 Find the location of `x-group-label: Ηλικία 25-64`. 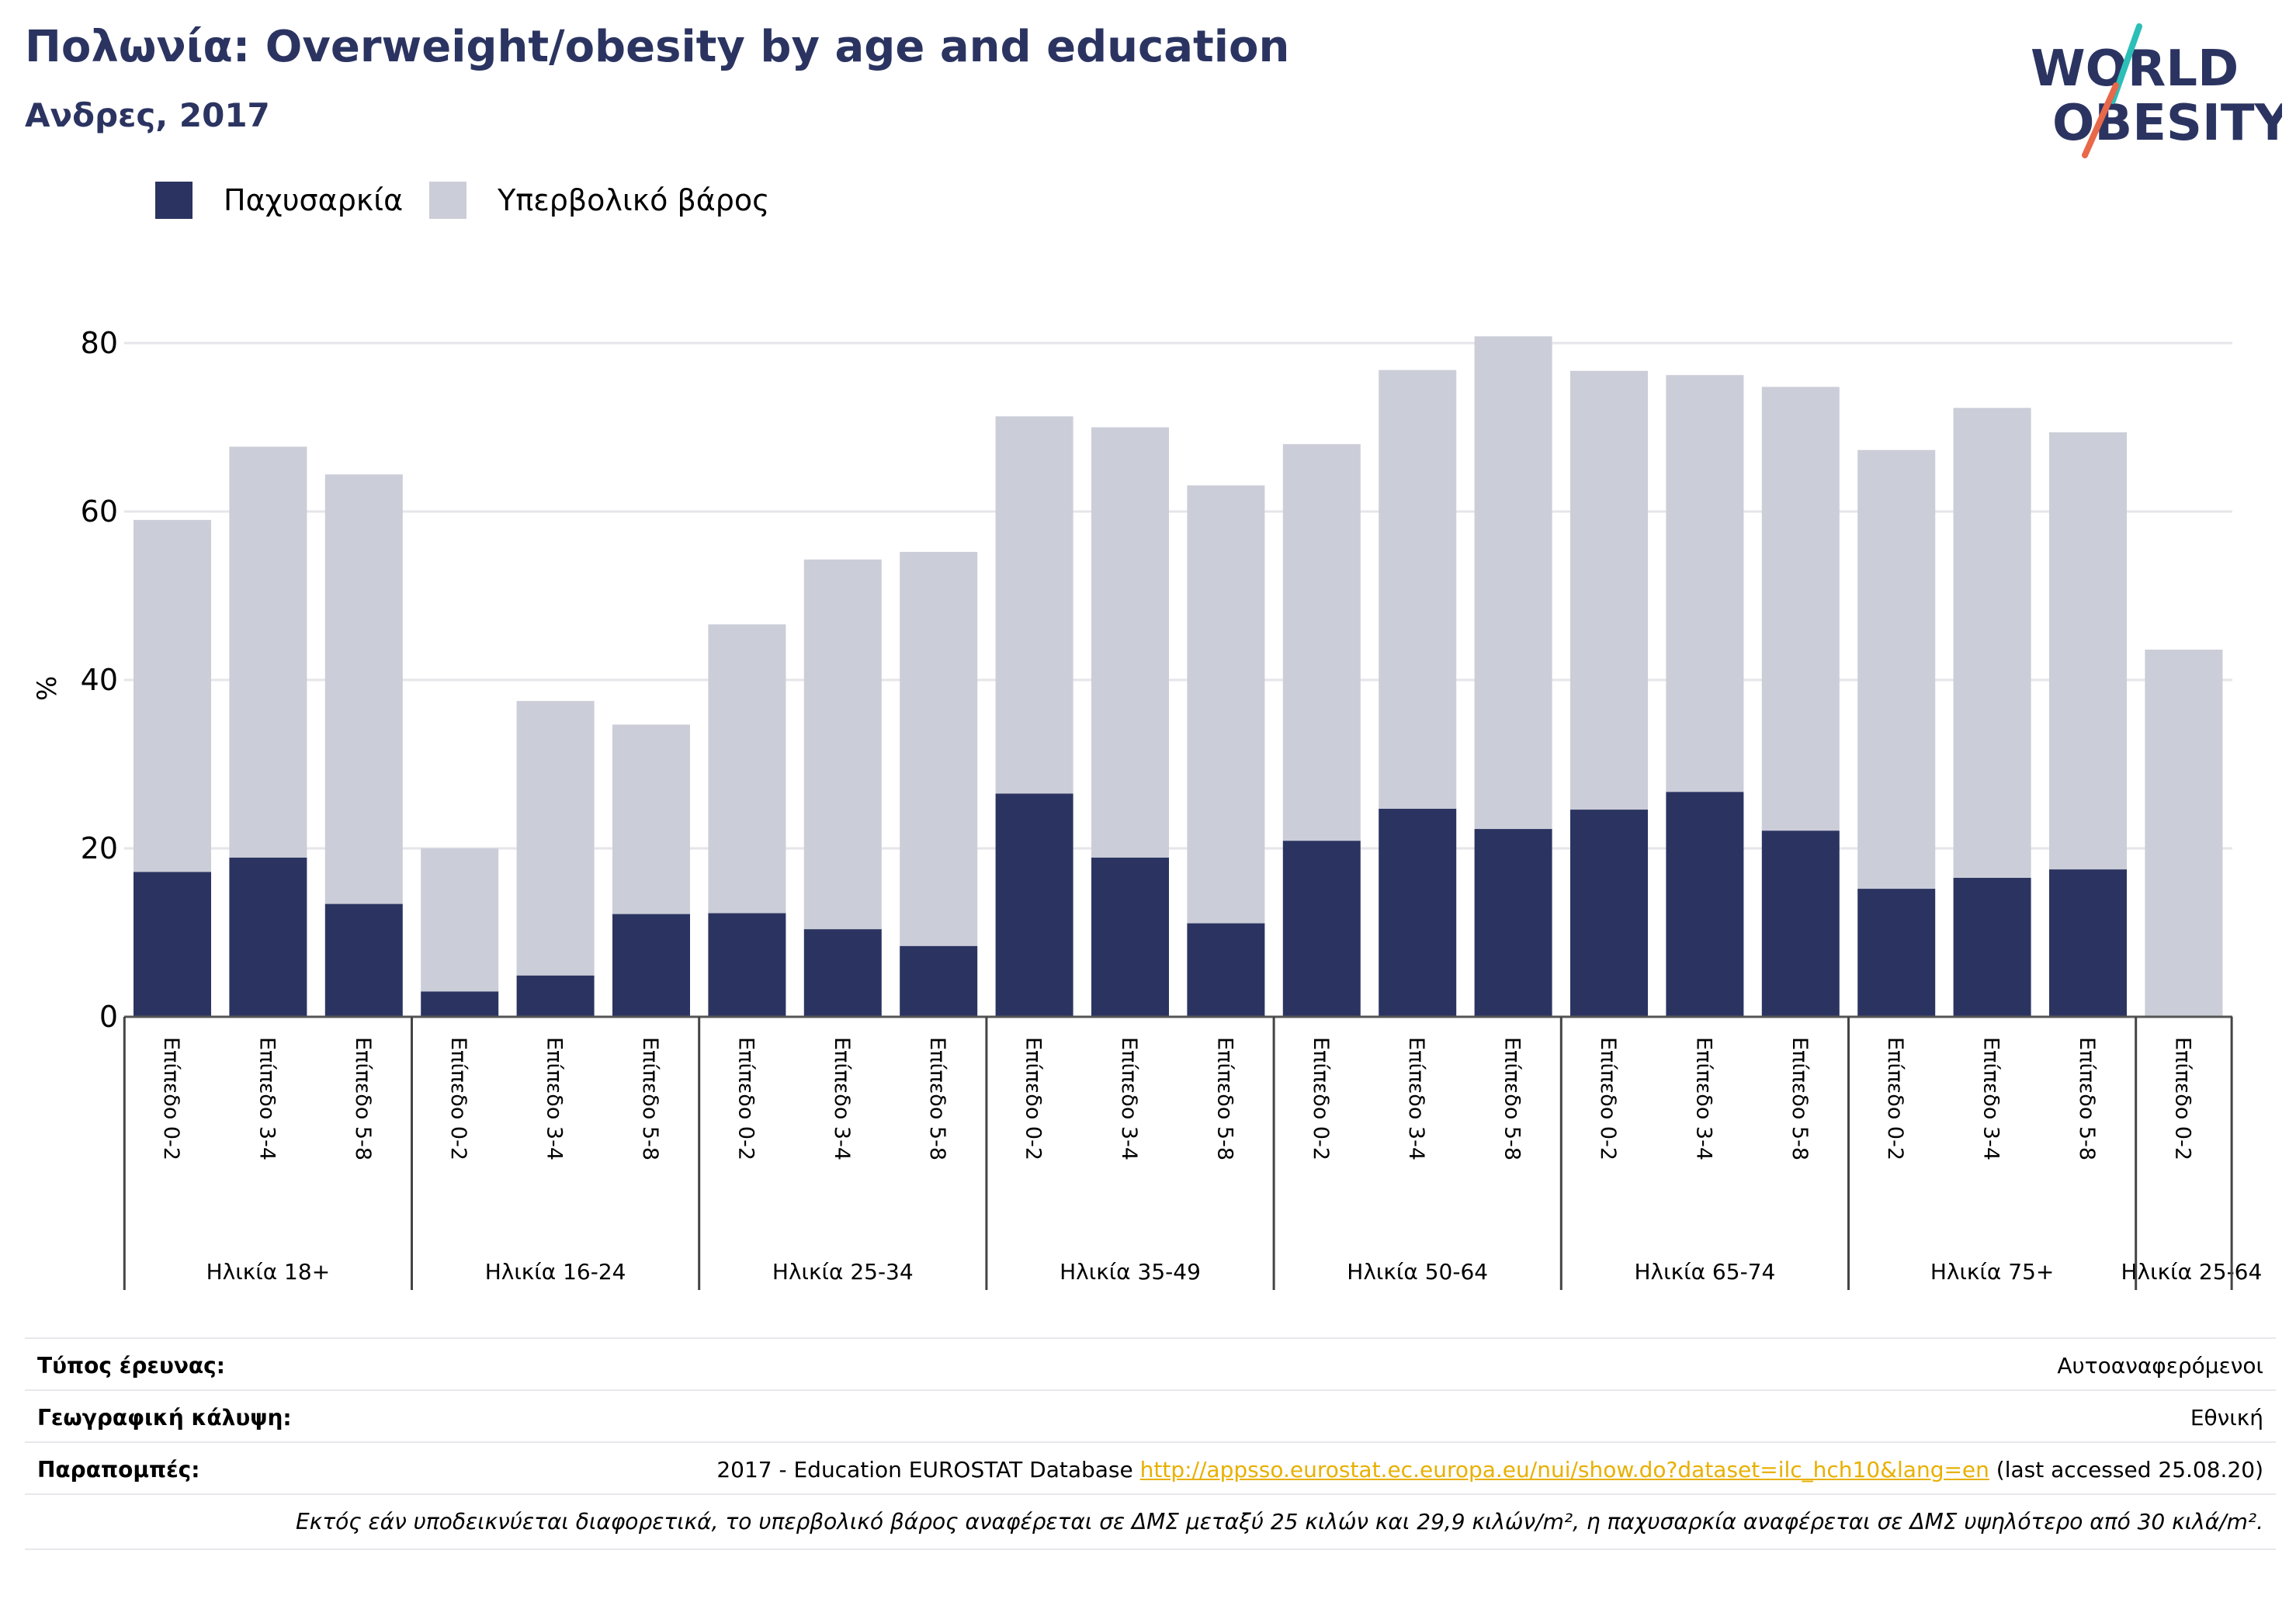

x-group-label: Ηλικία 25-64 is located at coordinates (2192, 1272).